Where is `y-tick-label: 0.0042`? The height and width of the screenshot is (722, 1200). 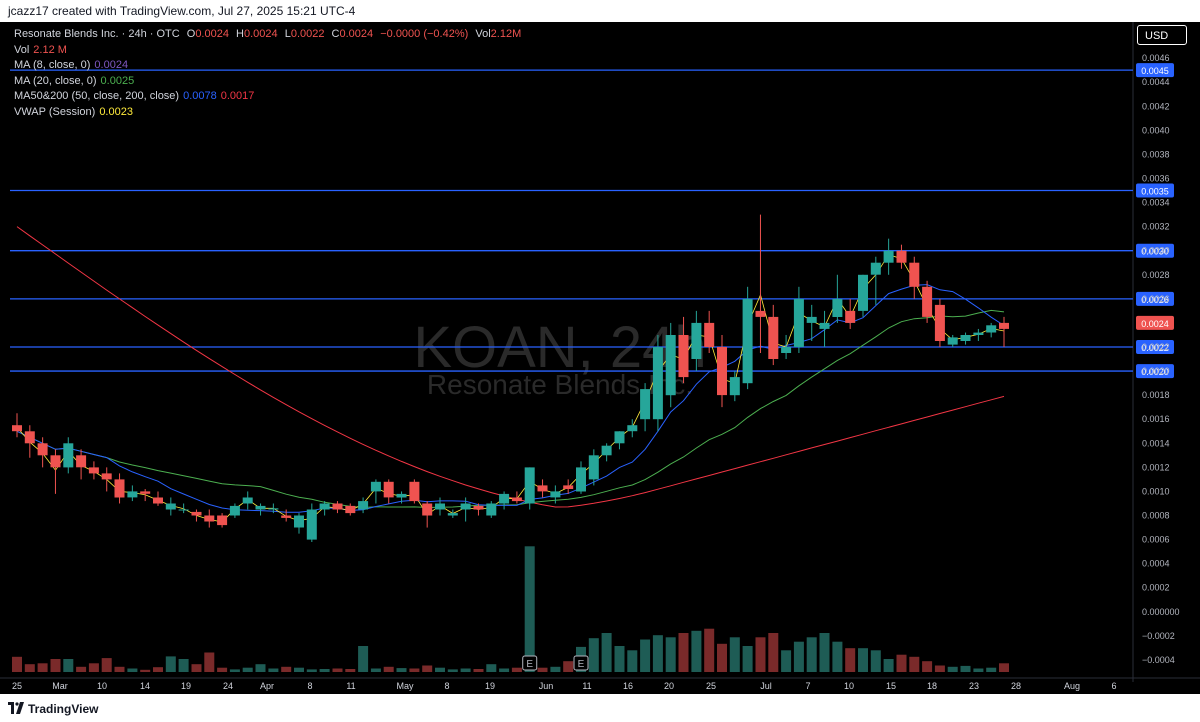
y-tick-label: 0.0042 is located at coordinates (1156, 106).